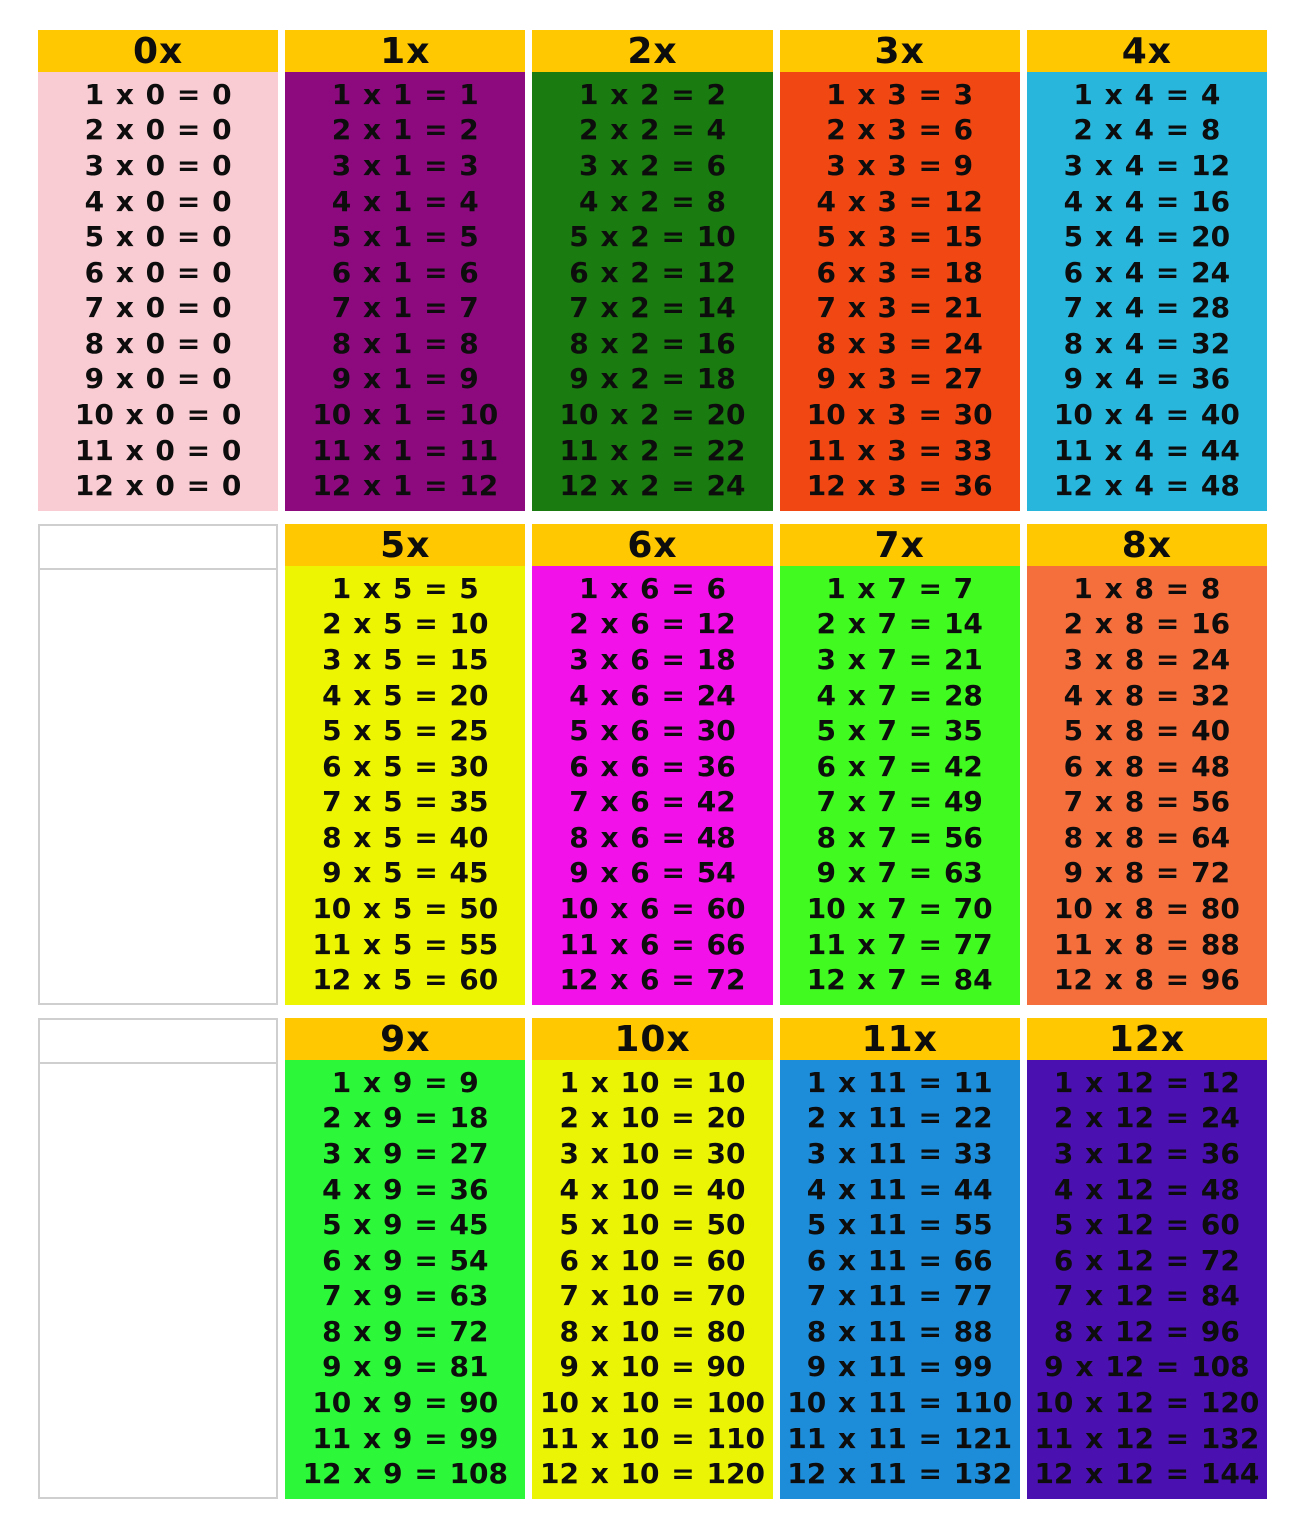 This screenshot has width=1310, height=1536. I want to click on equation-row: 8 x 2 = 16, so click(652, 343).